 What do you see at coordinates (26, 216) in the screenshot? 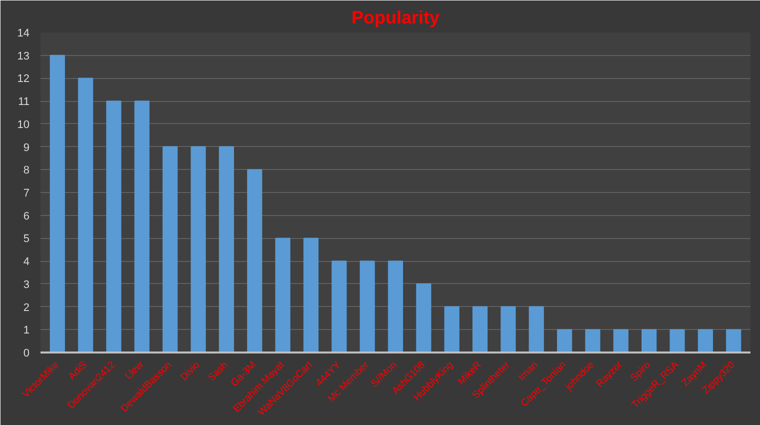
I see `y-tick-label: 6` at bounding box center [26, 216].